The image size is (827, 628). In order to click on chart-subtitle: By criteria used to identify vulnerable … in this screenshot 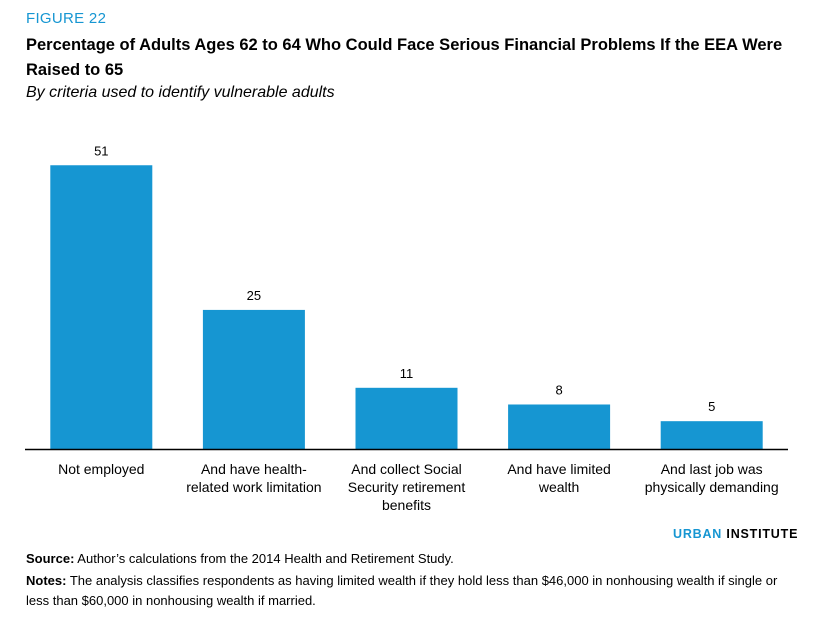, I will do `click(180, 92)`.